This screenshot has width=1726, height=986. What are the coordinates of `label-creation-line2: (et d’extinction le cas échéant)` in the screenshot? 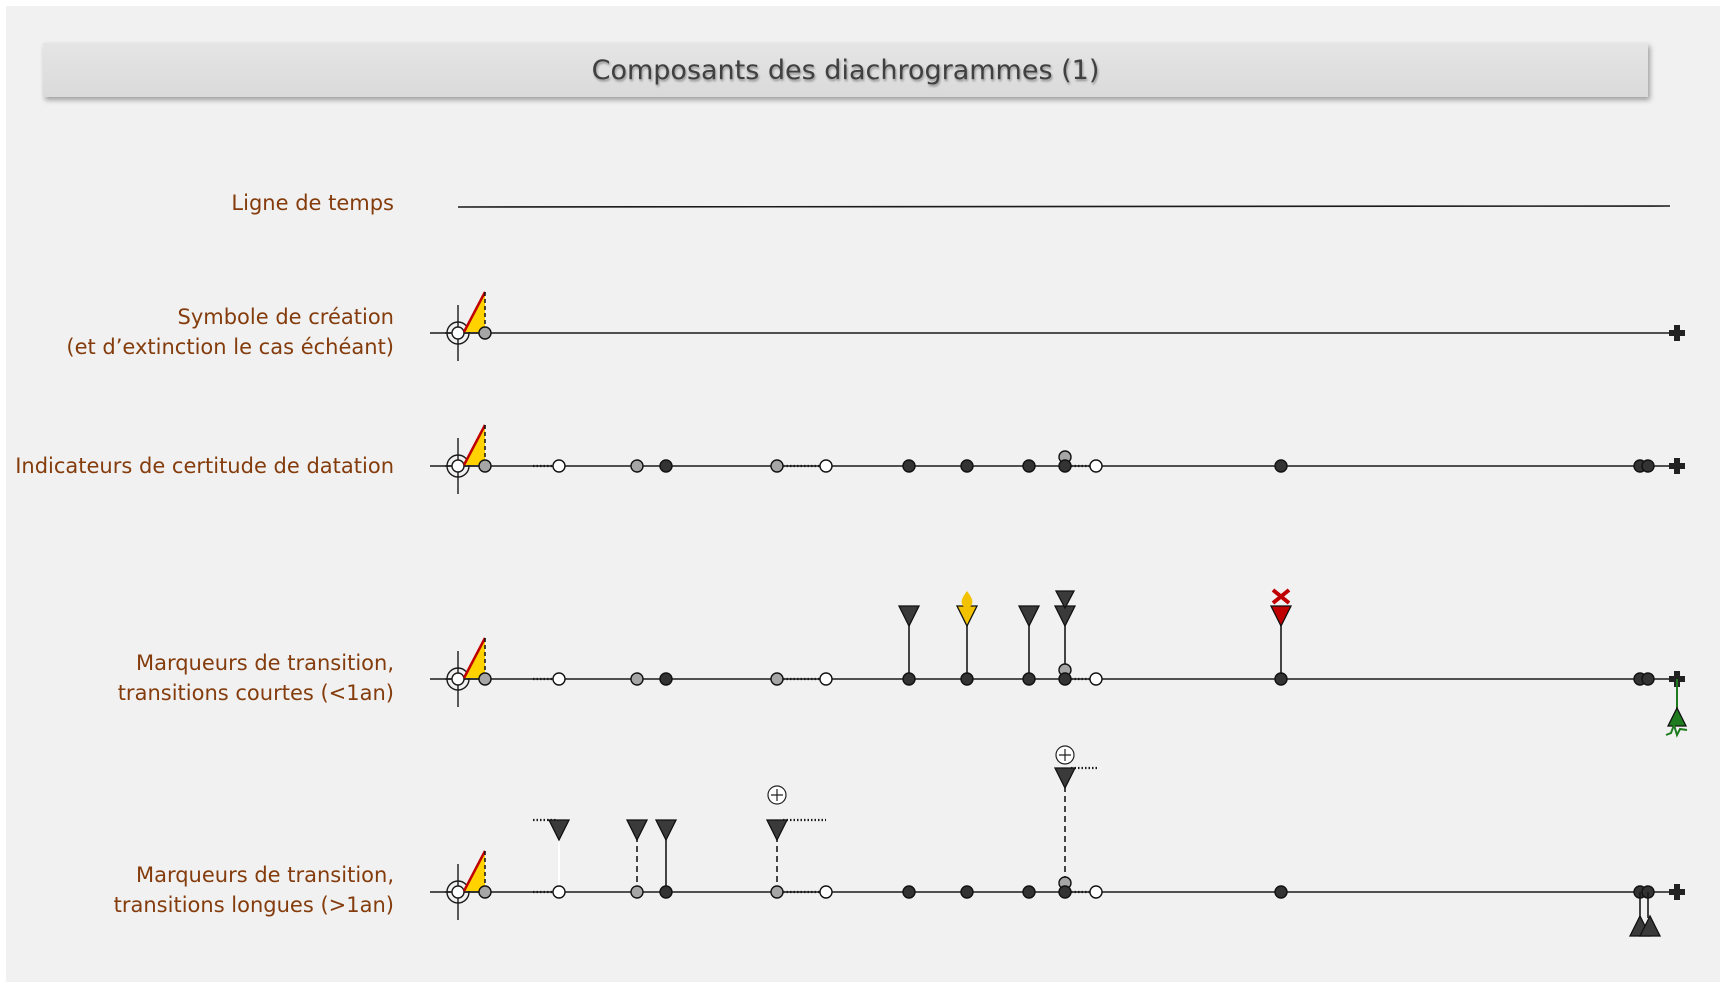 It's located at (230, 347).